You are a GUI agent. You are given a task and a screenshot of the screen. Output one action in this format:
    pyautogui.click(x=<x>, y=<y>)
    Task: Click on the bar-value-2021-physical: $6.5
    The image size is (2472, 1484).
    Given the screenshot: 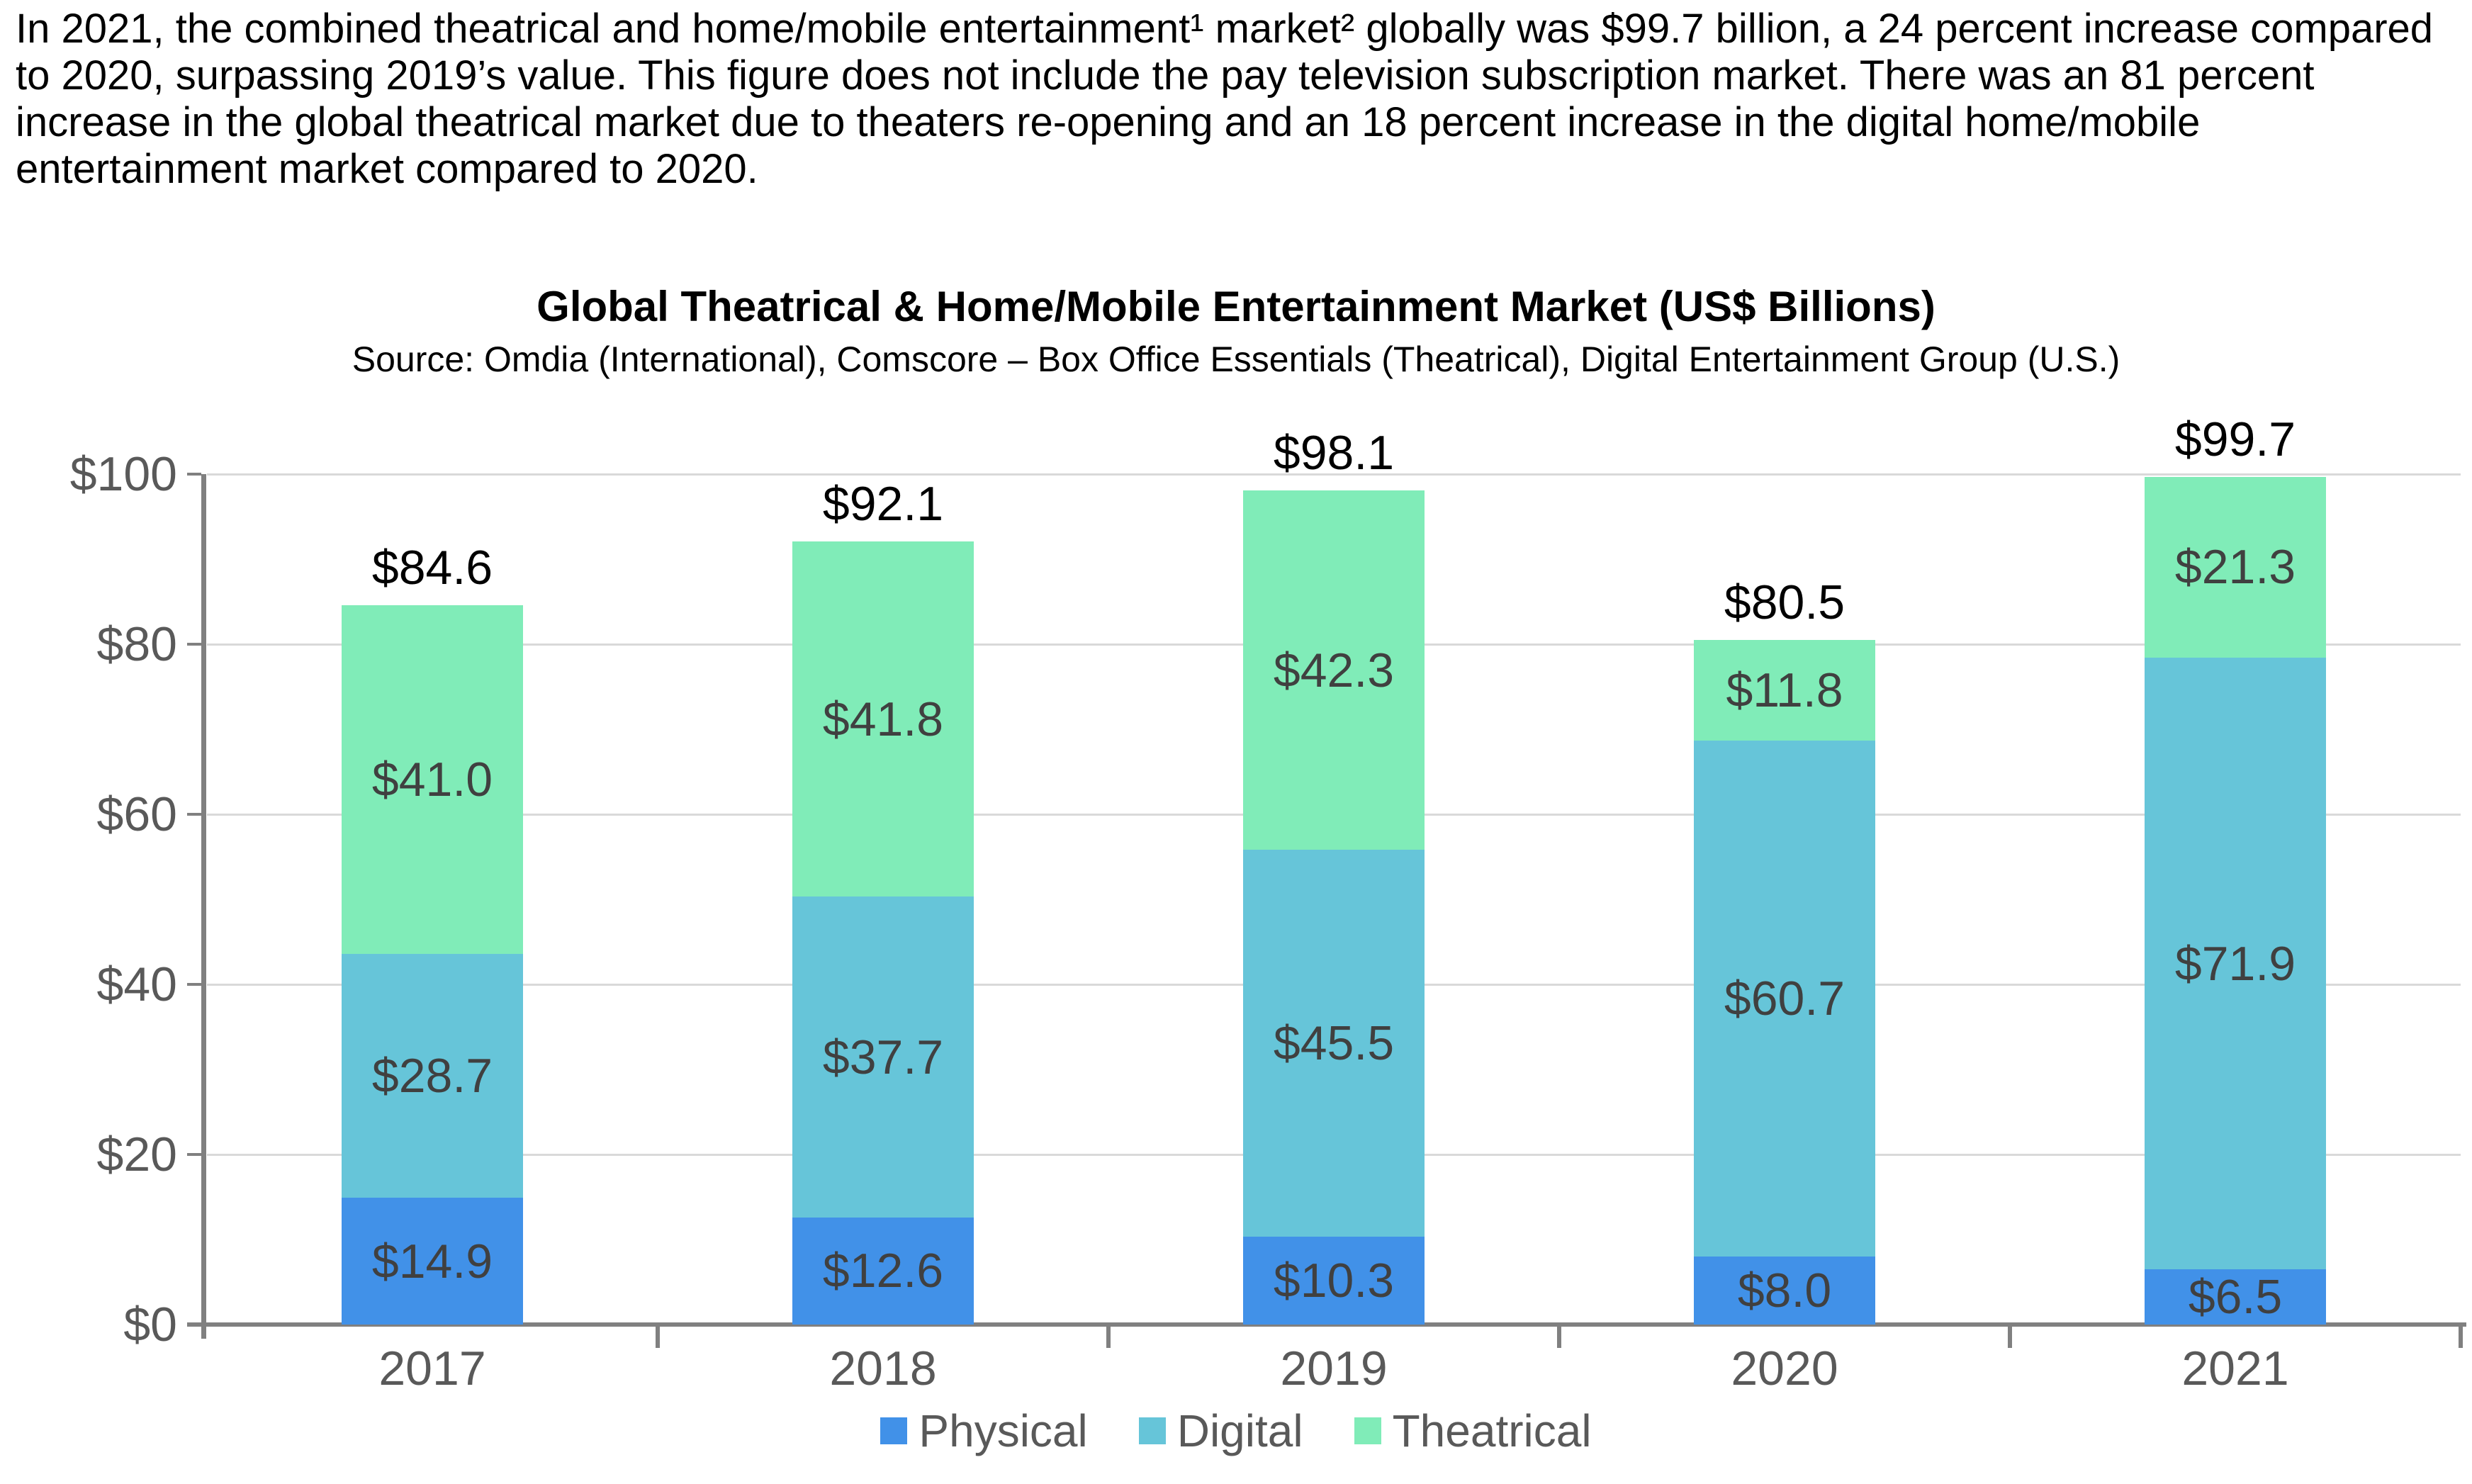 What is the action you would take?
    pyautogui.click(x=2235, y=1297)
    